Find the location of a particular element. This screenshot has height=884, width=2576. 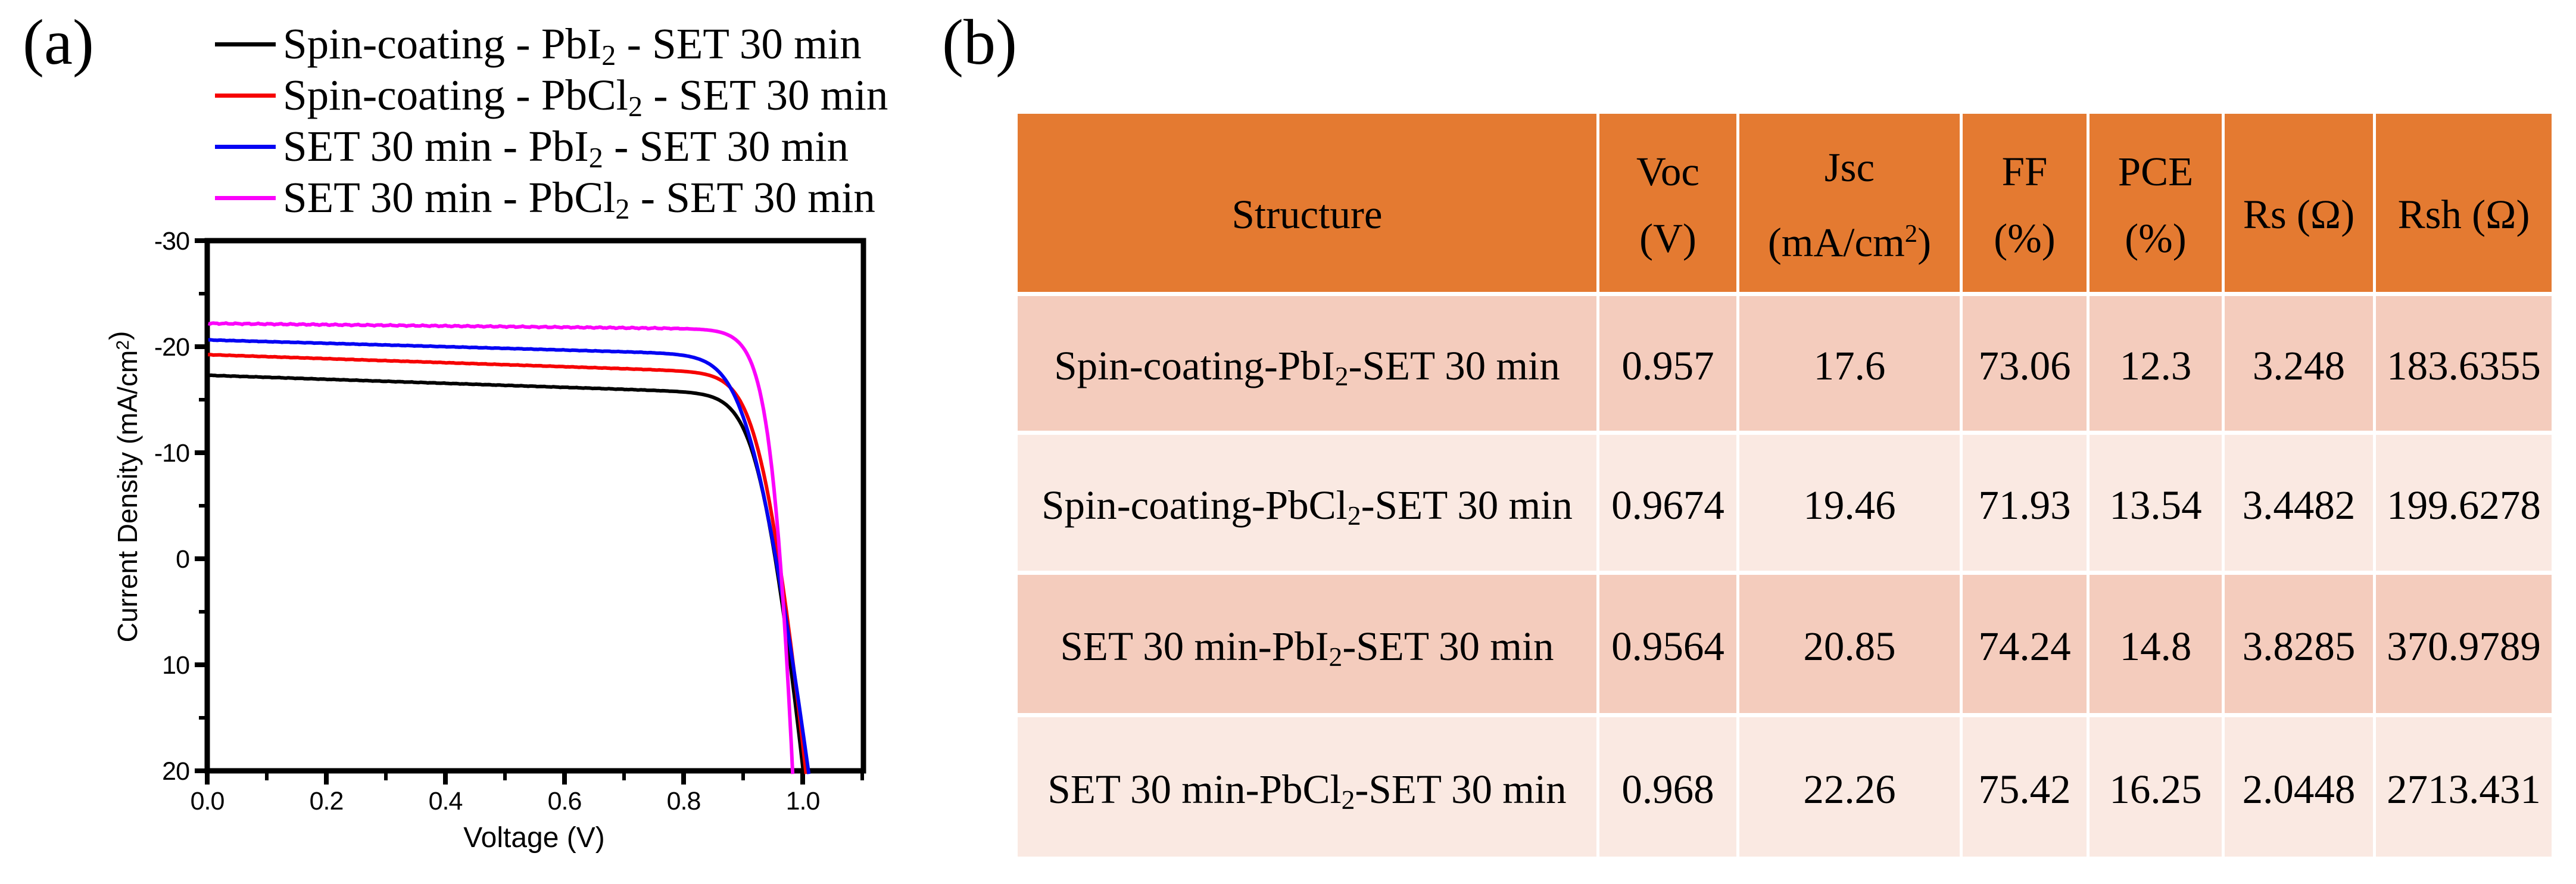

svg-text: Current Density (mA/cm2) is located at coordinates (123, 487).